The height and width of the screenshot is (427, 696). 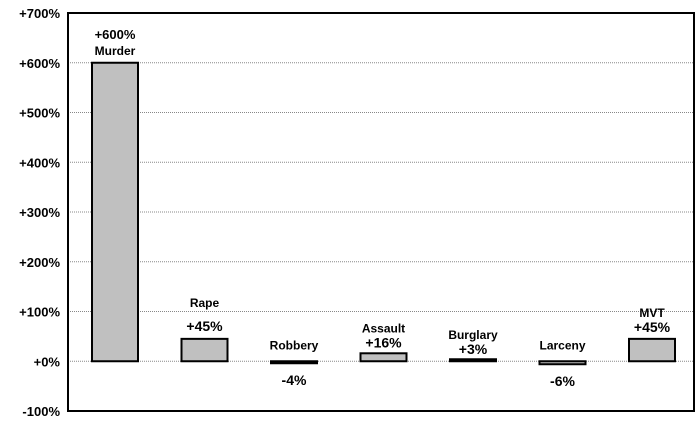 I want to click on bar-murder, so click(x=115, y=212).